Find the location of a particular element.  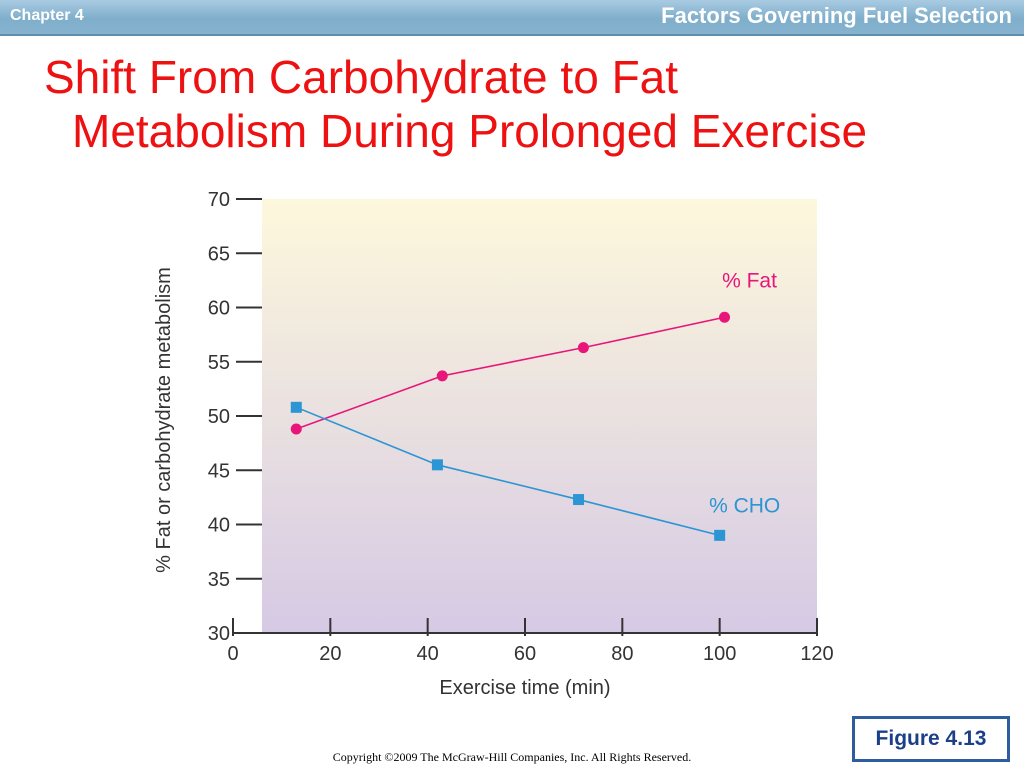

y-tick-label-35: 35 is located at coordinates (219, 580).